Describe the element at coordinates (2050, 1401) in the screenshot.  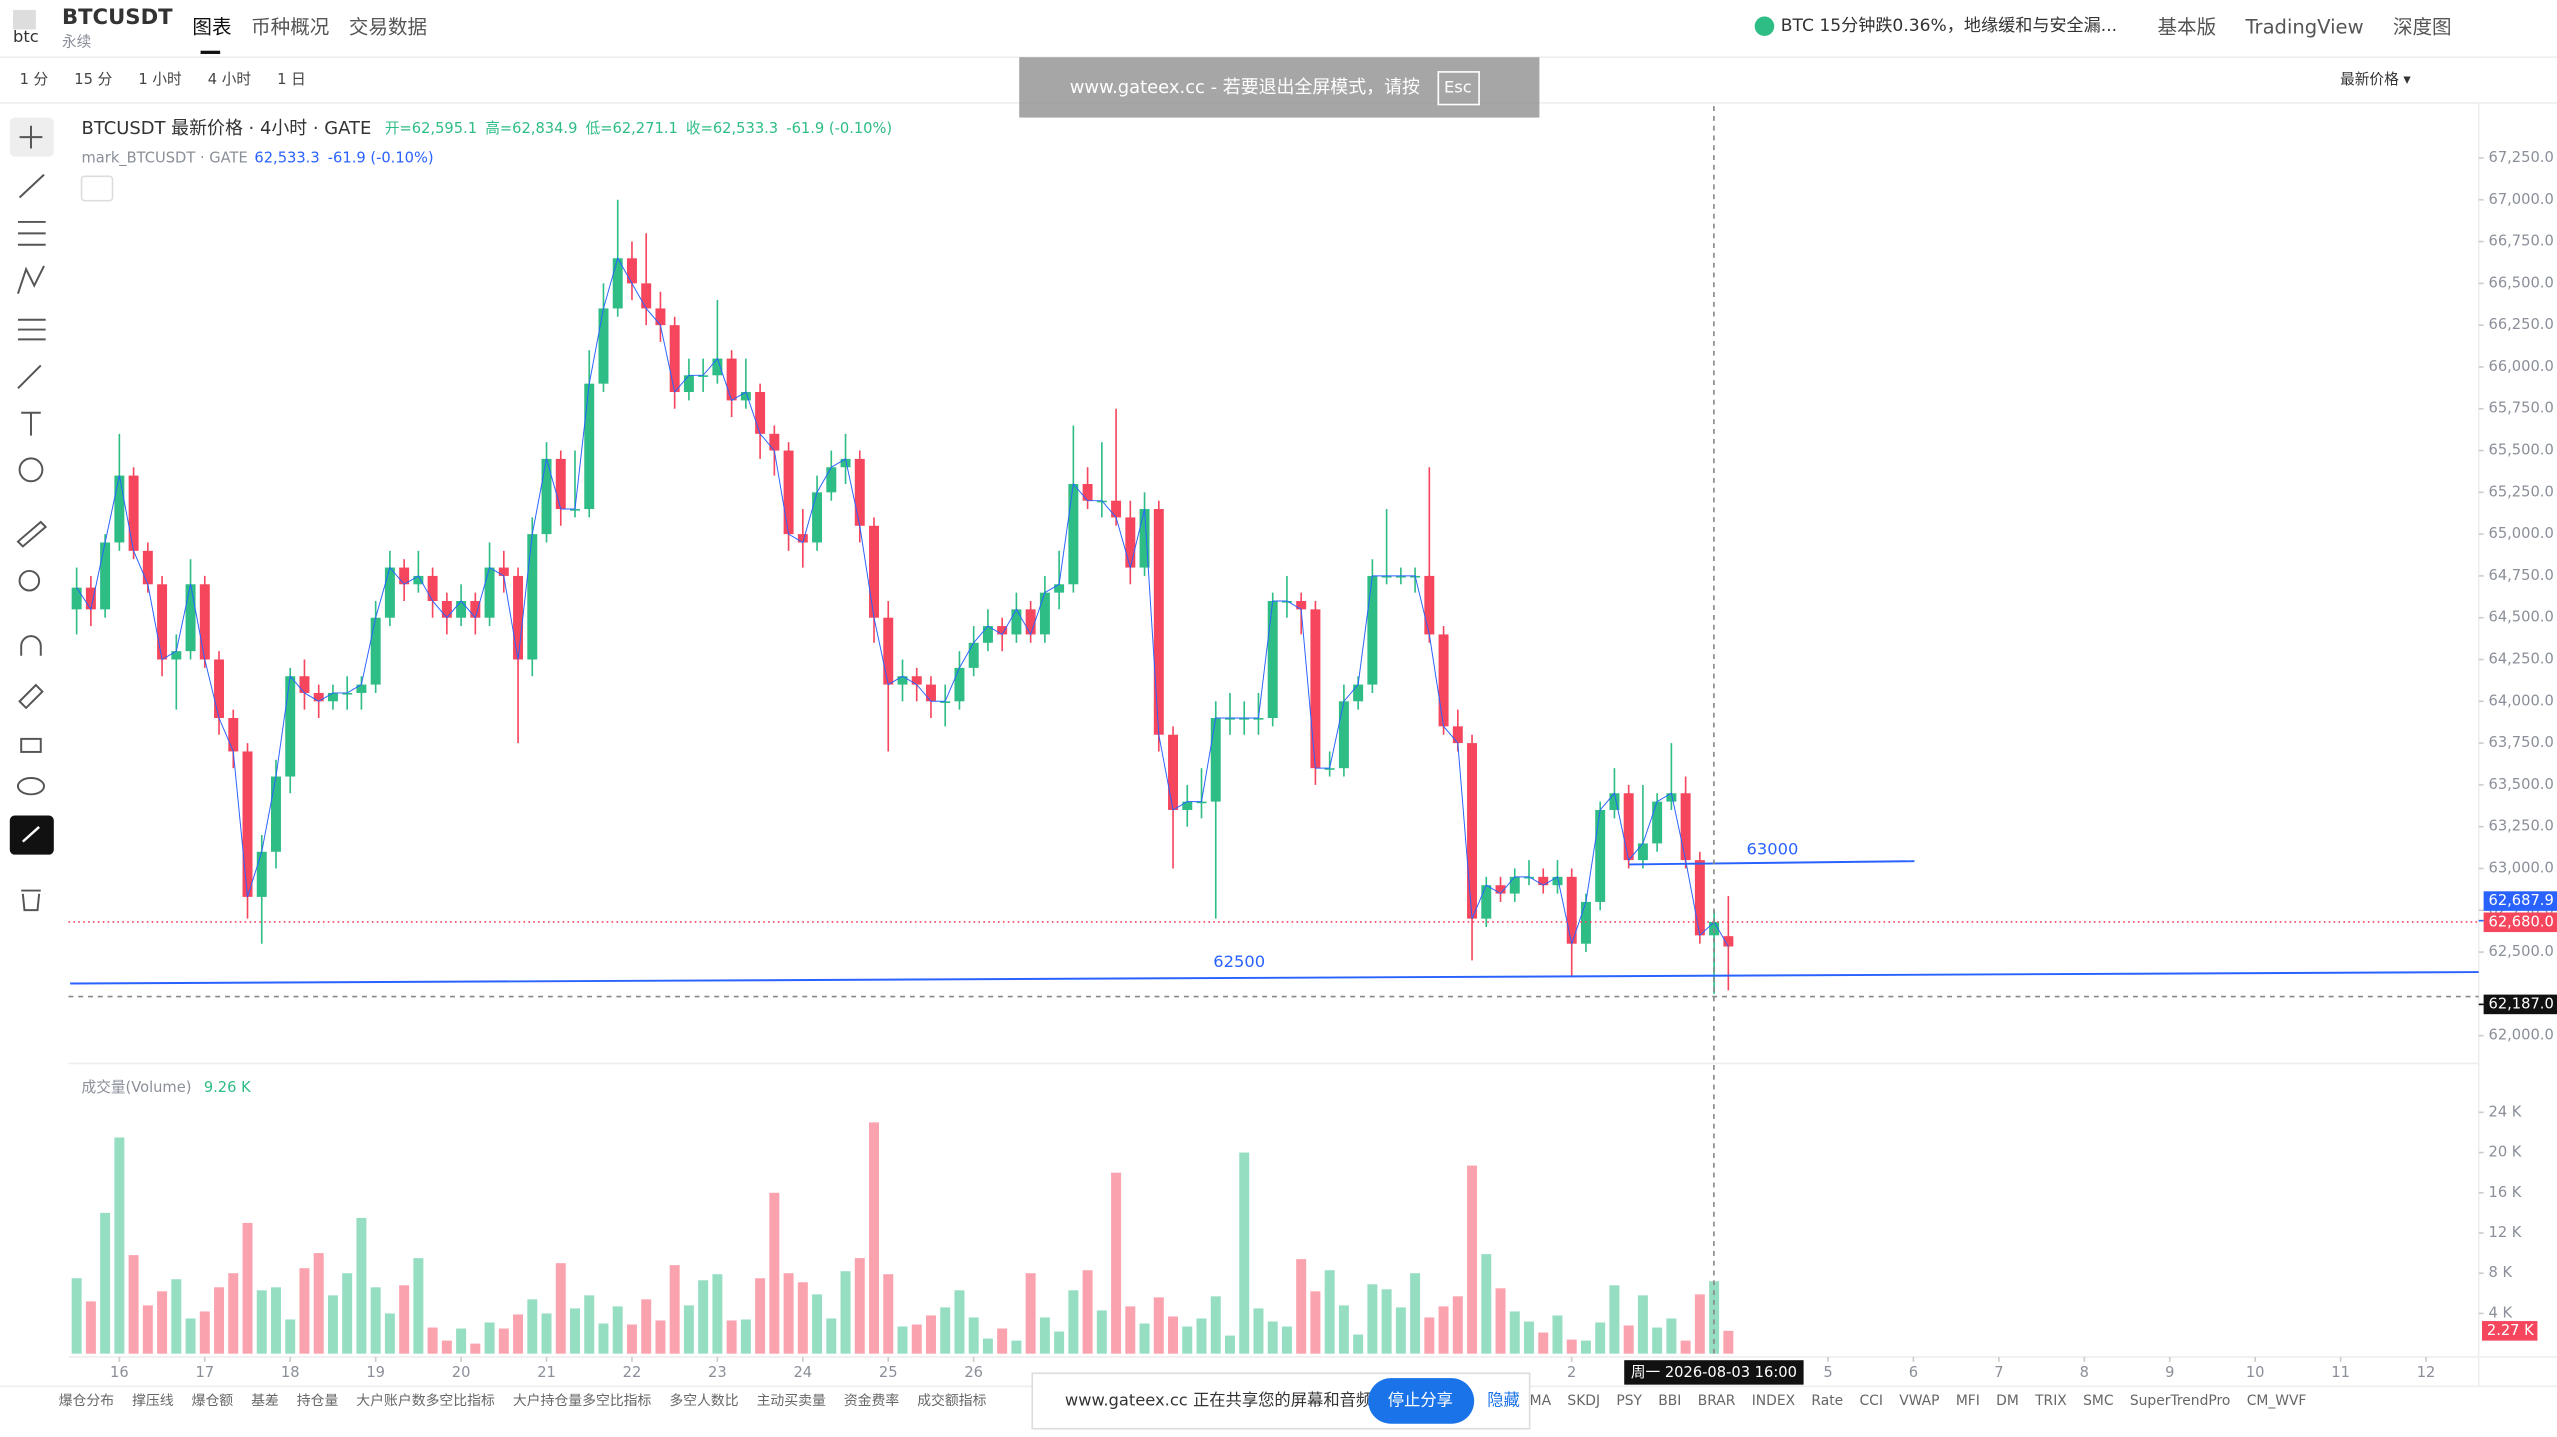
I see `indicator: TRIX` at that location.